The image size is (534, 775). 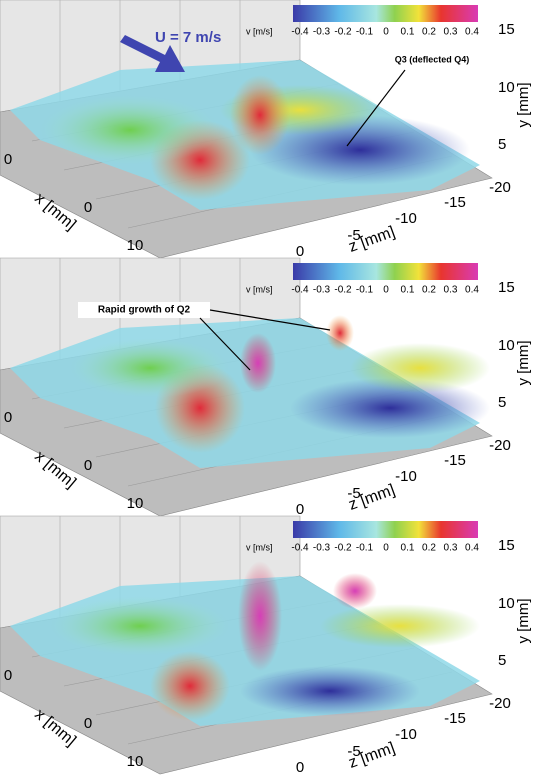 I want to click on flow-arrow, so click(x=152, y=53).